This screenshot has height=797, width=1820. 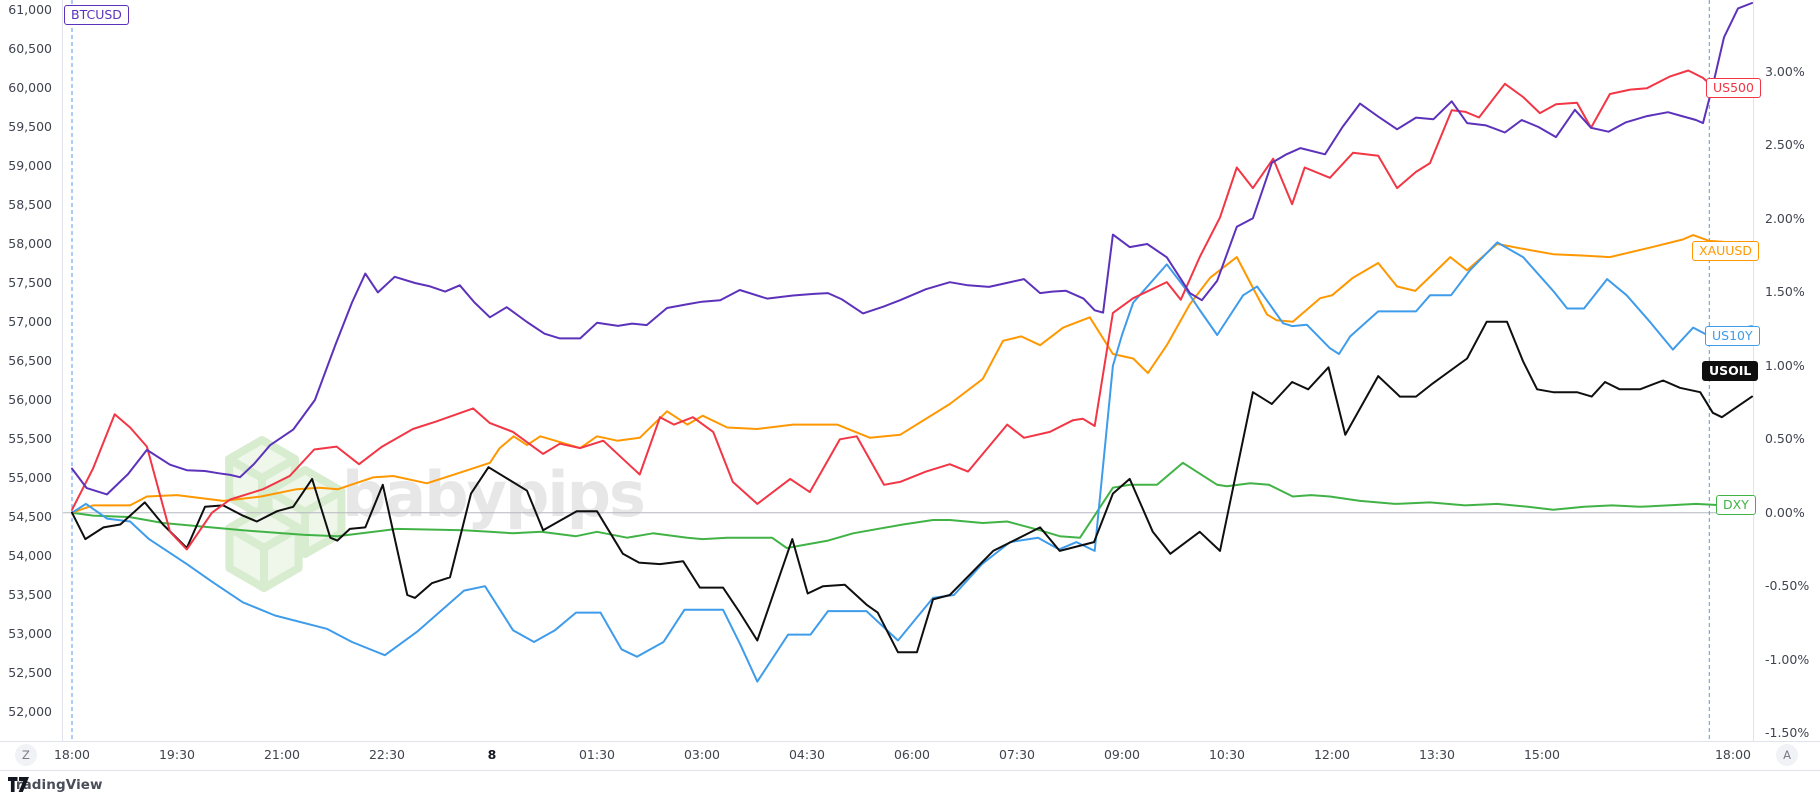 I want to click on price-tick: 58,500, so click(x=30, y=204).